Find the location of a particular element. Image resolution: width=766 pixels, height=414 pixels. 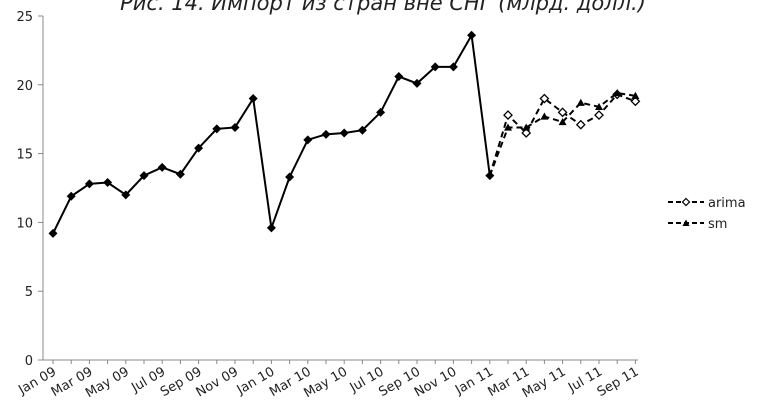

legend-sm-marker is located at coordinates (686, 222).